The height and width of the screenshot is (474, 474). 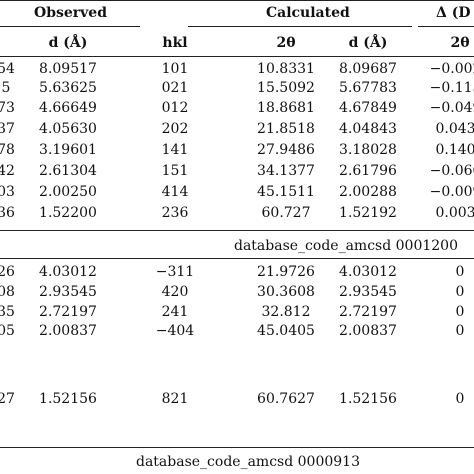 I want to click on block2-divider, so click(x=237, y=447).